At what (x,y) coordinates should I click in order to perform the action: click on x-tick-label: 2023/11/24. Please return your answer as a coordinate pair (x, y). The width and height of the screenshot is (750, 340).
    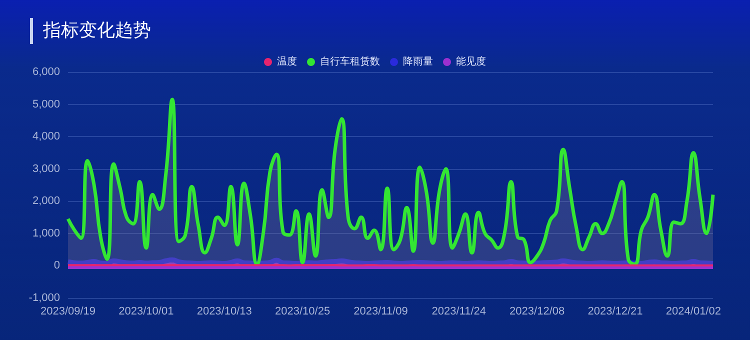
    Looking at the image, I should click on (459, 312).